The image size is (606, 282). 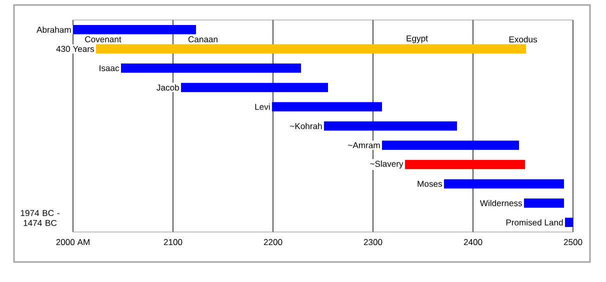 I want to click on y-tick-label: Jacob, so click(x=167, y=87).